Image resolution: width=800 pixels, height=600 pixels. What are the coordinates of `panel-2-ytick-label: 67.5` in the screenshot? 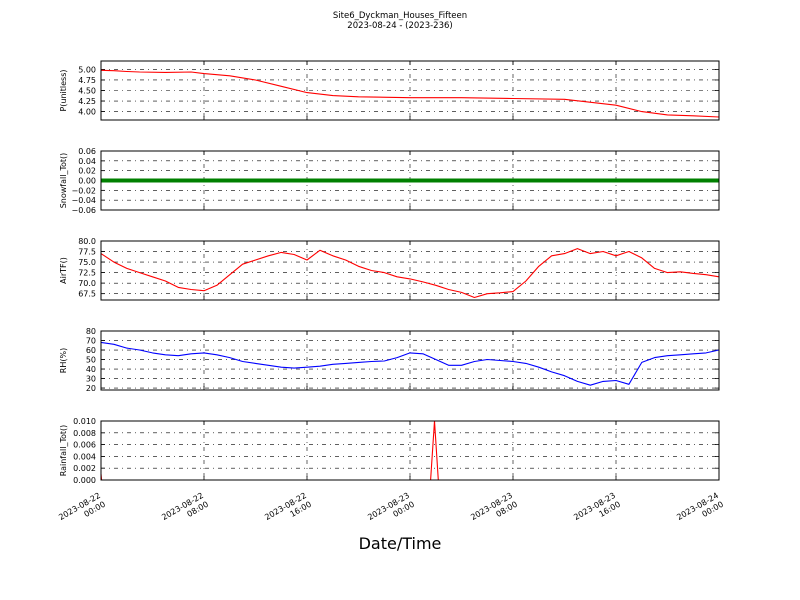 It's located at (87, 294).